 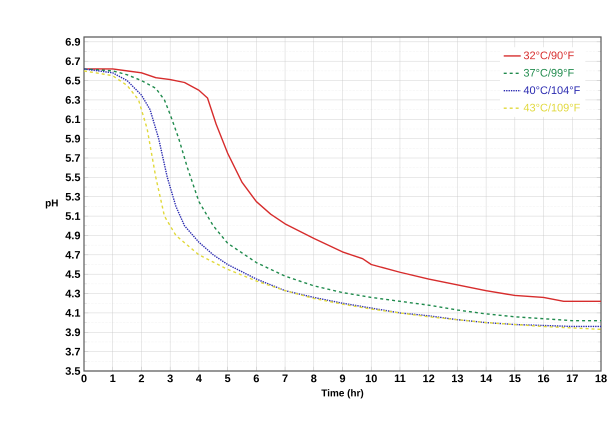 I want to click on y-tick-label: 6.9, so click(x=73, y=42).